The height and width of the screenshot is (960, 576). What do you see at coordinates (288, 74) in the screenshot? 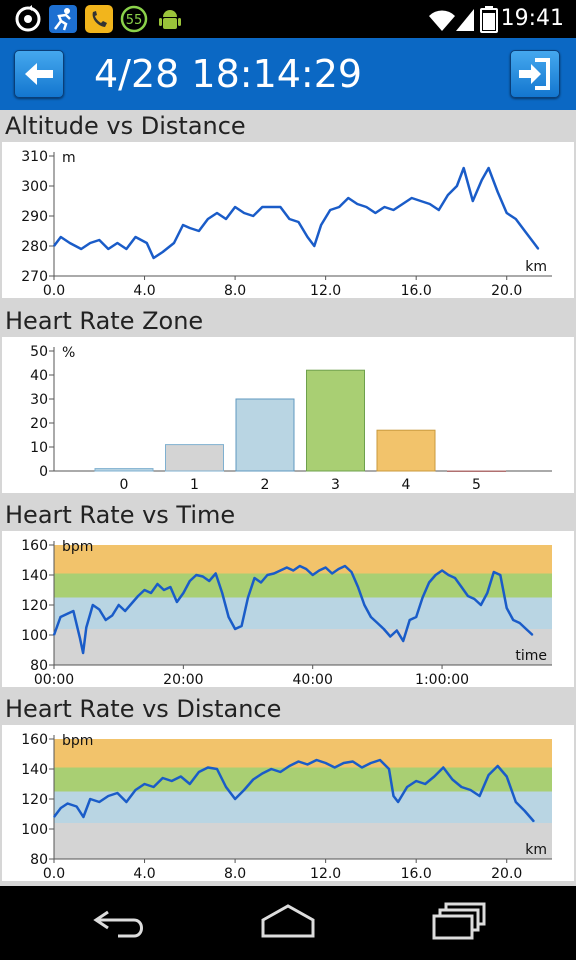
I see `title-bar: 4/28 18:14:29` at bounding box center [288, 74].